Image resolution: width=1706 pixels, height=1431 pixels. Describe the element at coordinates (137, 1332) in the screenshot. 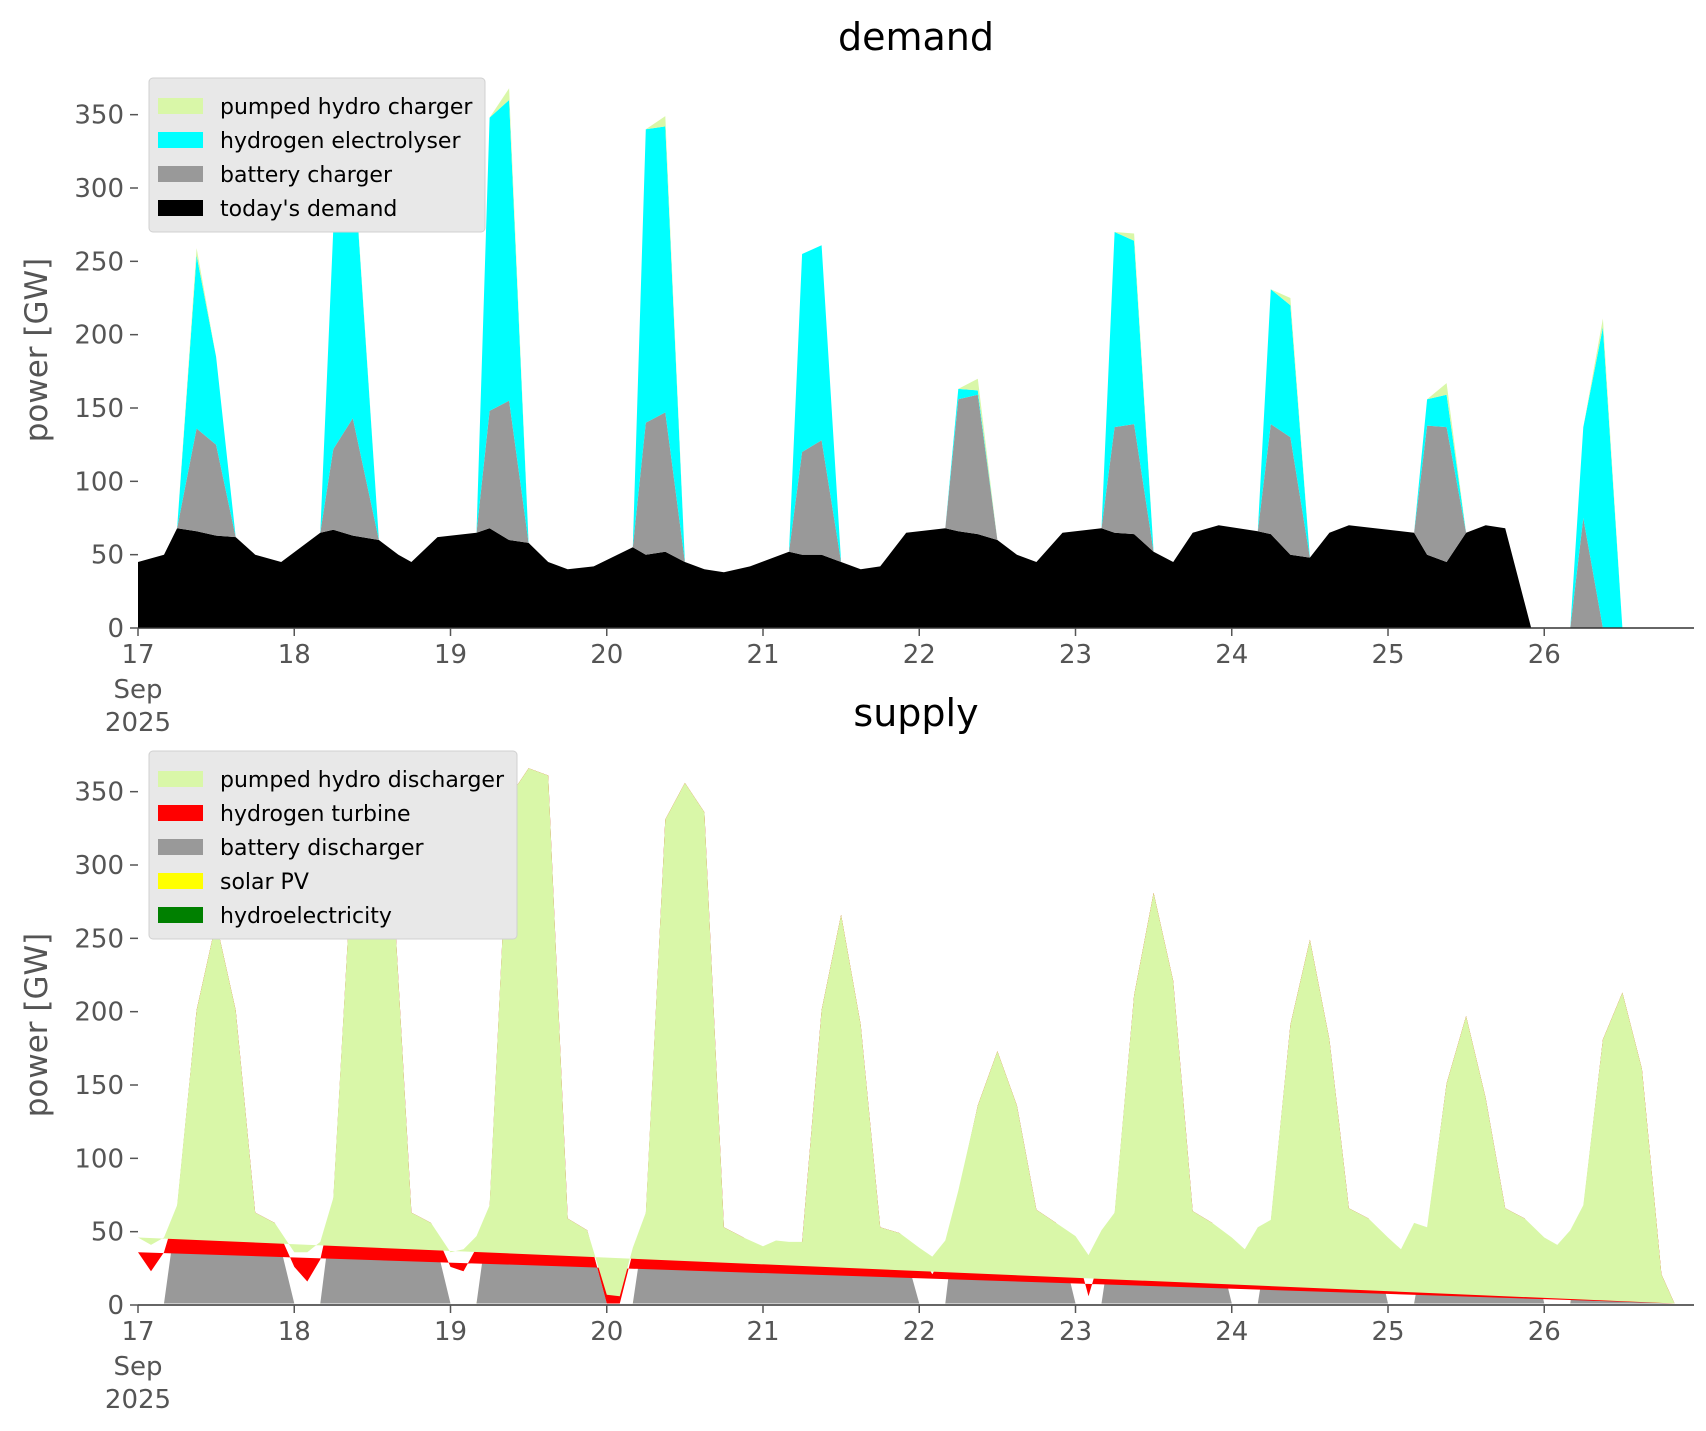

I see `supply-x-tick-label: 17` at that location.